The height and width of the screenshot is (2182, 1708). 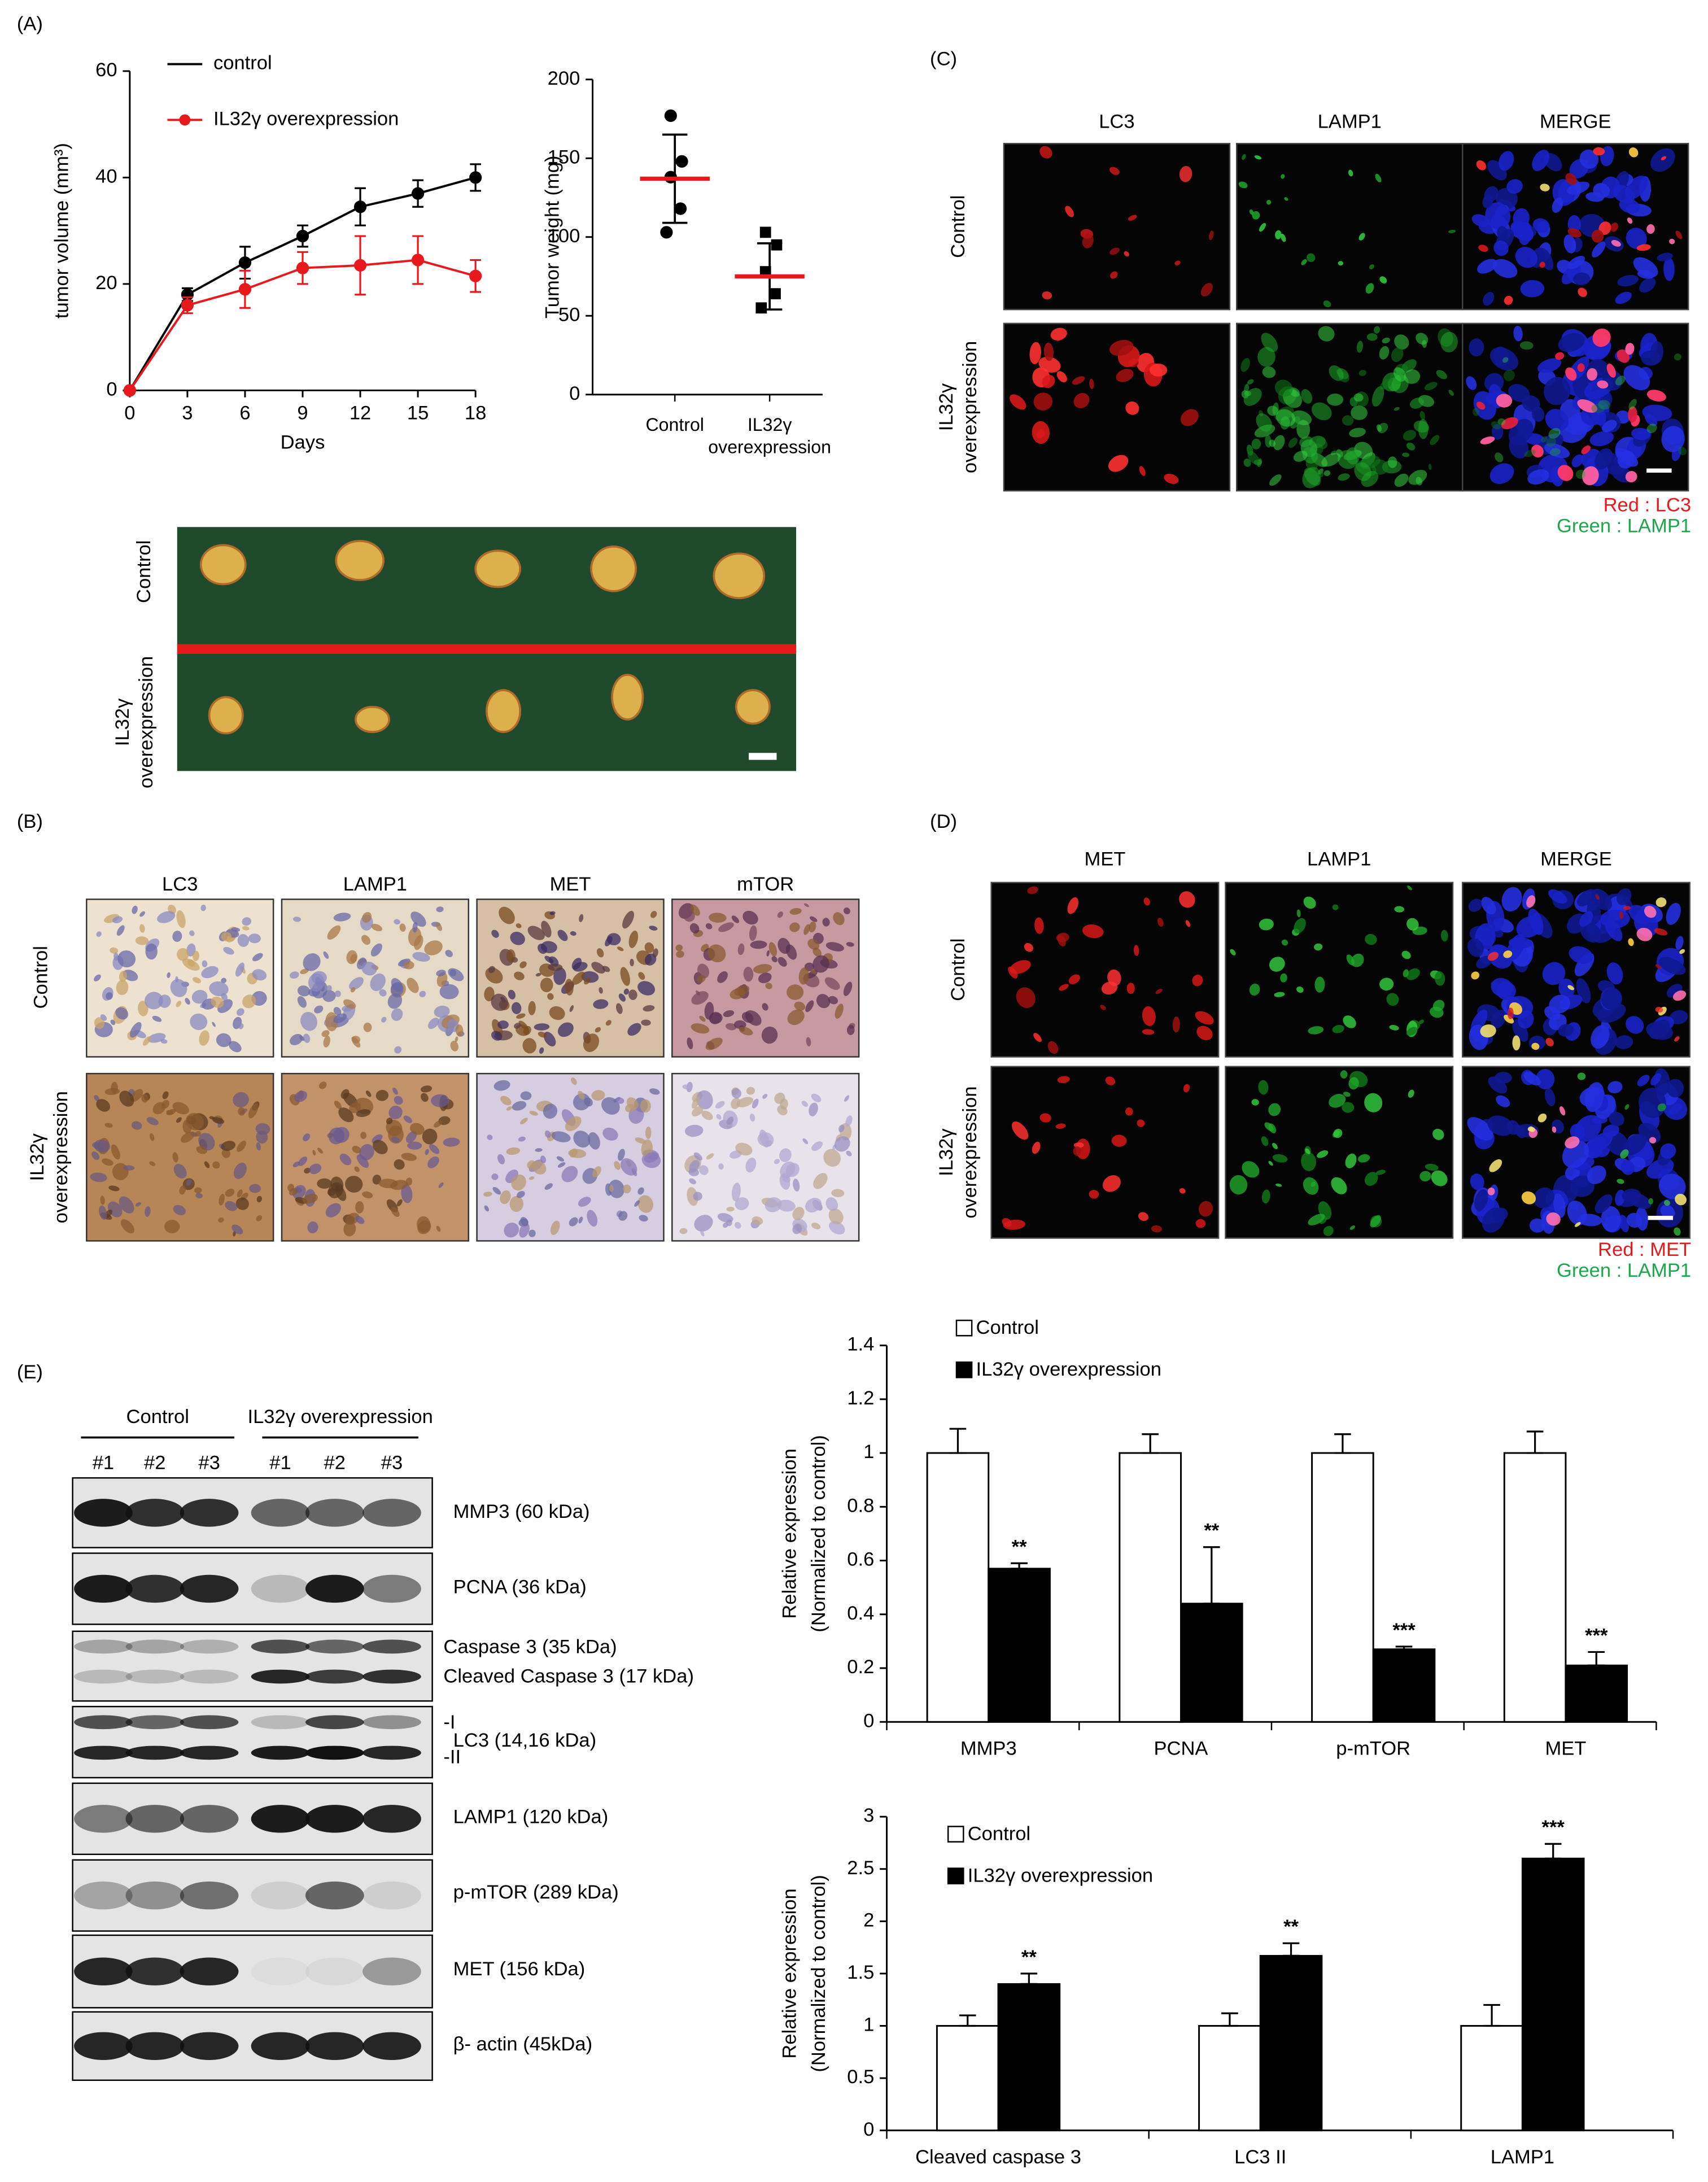 What do you see at coordinates (860, 1344) in the screenshot?
I see `y-tick-label: 1.4` at bounding box center [860, 1344].